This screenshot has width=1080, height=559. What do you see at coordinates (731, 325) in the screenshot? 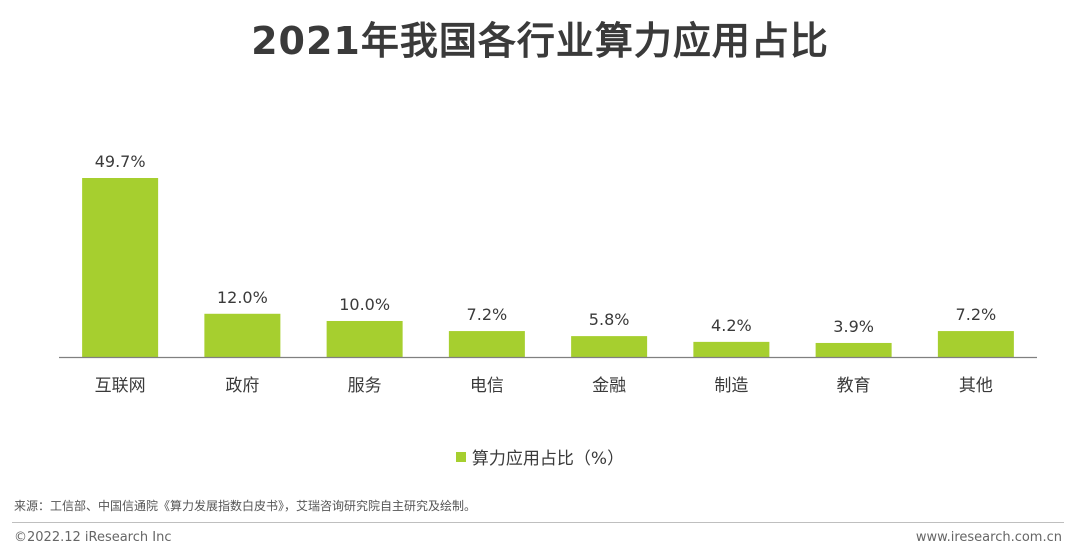
I see `data-label-6: 4.2%` at bounding box center [731, 325].